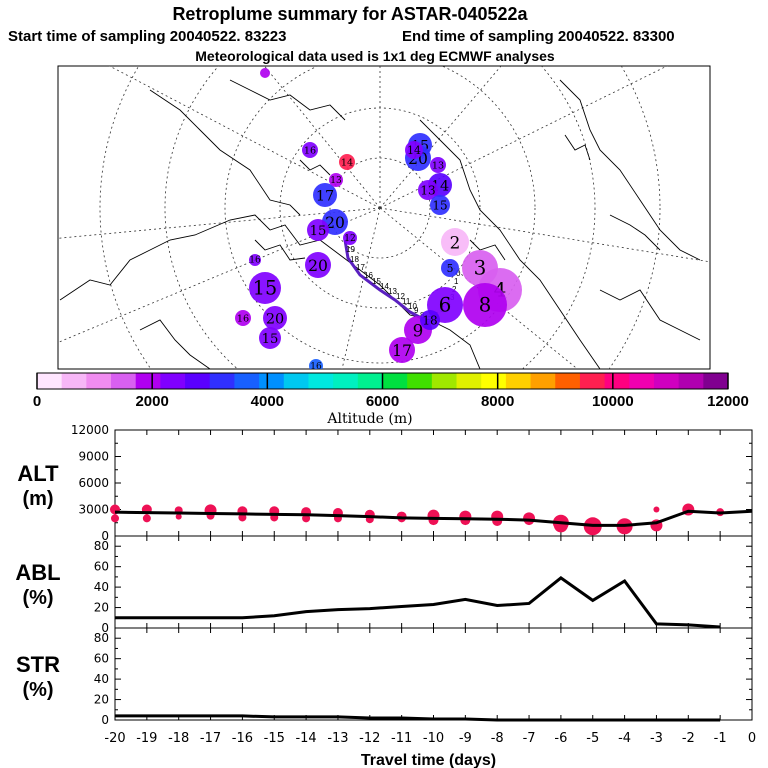 The image size is (768, 768). Describe the element at coordinates (369, 738) in the screenshot. I see `x-tick-label: -12` at that location.